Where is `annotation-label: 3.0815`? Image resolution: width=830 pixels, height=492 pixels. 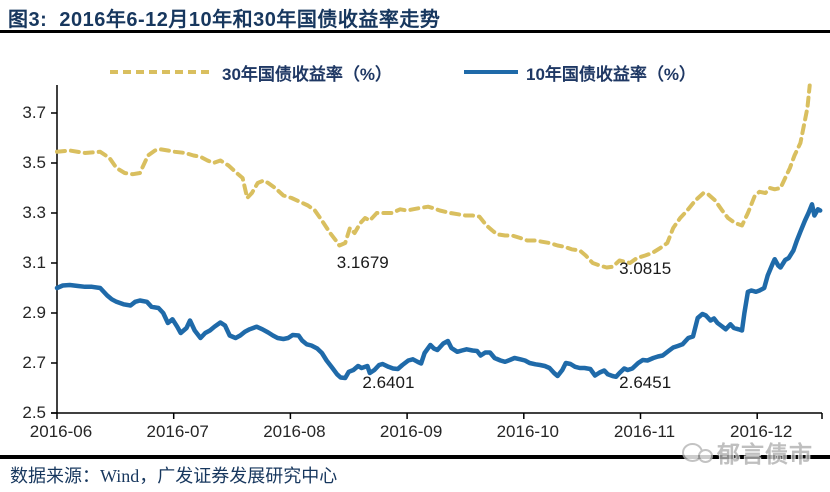 annotation-label: 3.0815 is located at coordinates (645, 268).